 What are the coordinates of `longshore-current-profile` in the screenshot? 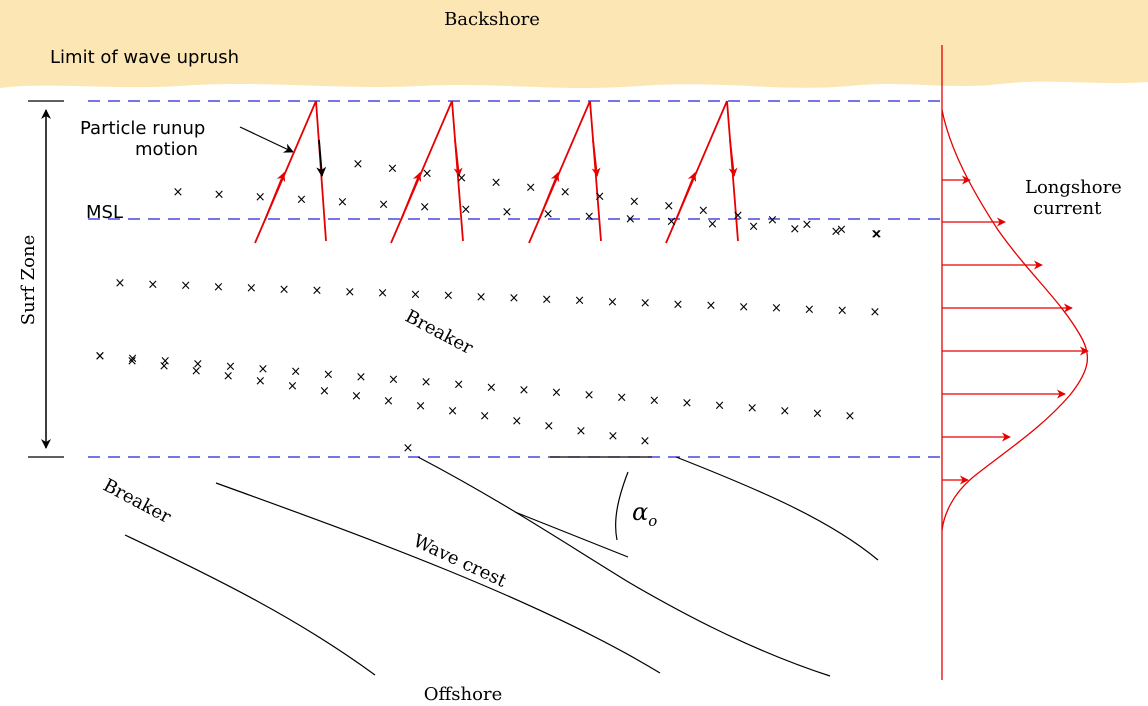 It's located at (1015, 320).